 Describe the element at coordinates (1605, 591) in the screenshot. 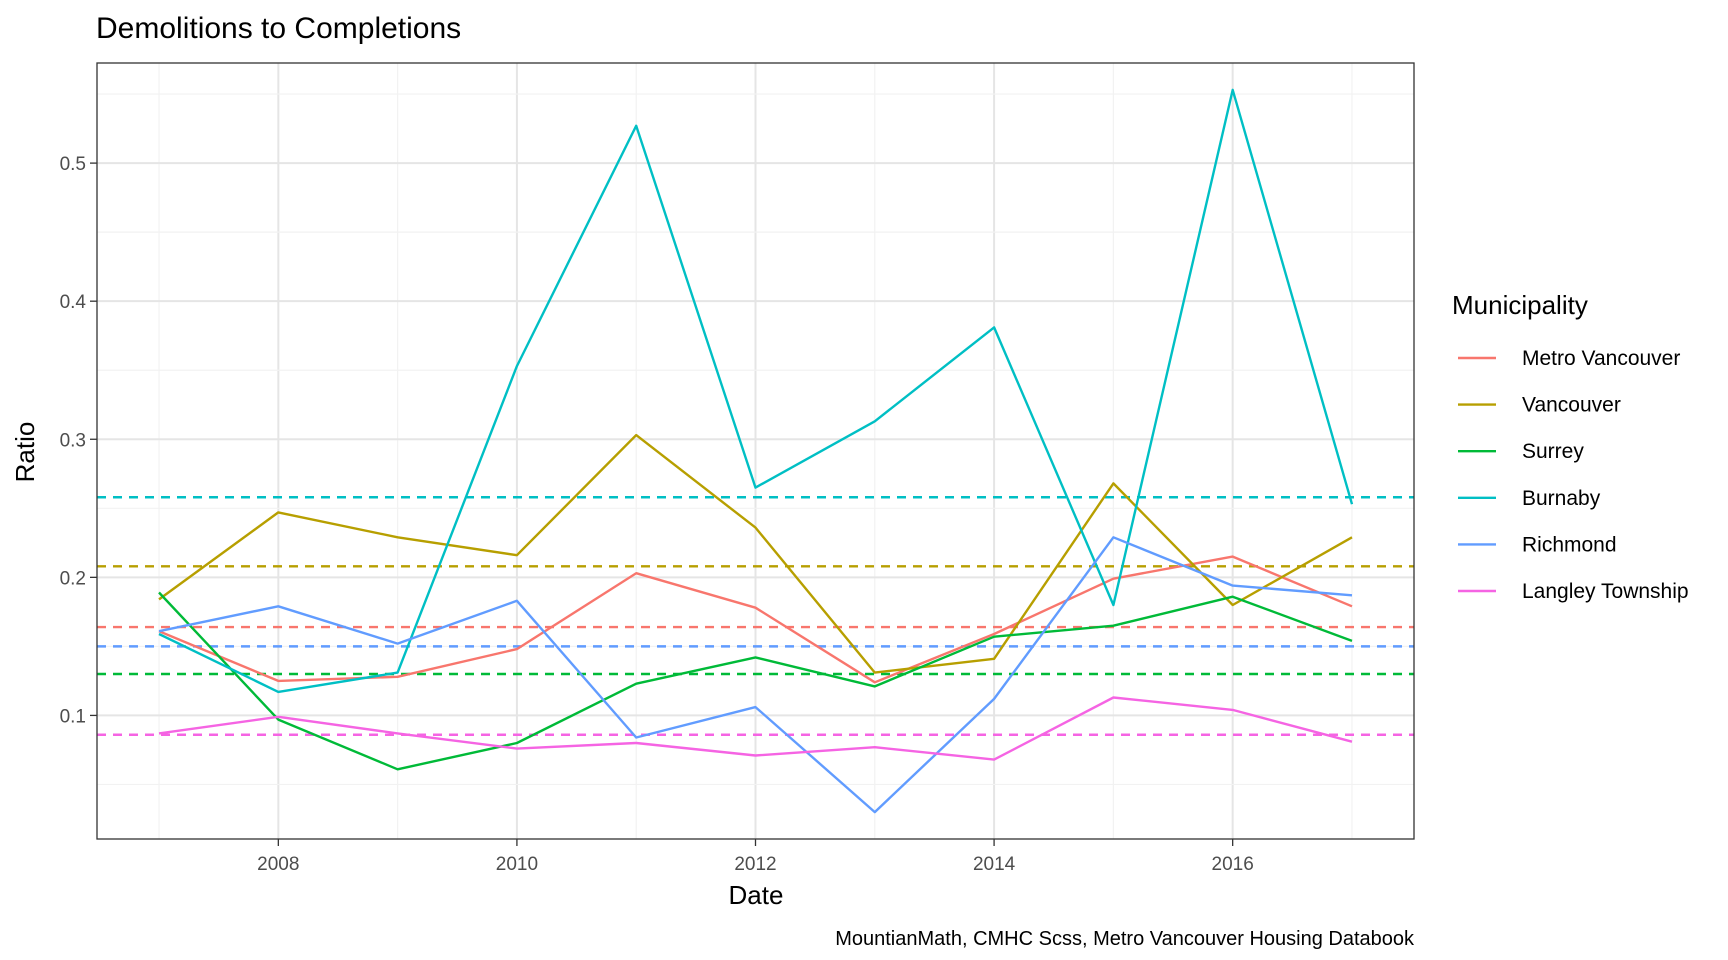

I see `legend-item-label: Langley Township` at that location.